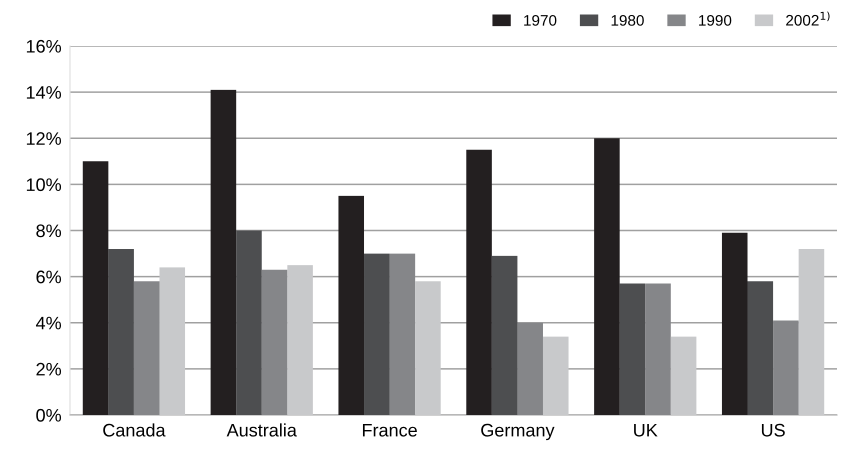  I want to click on y-tick-label: 16%, so click(44, 46).